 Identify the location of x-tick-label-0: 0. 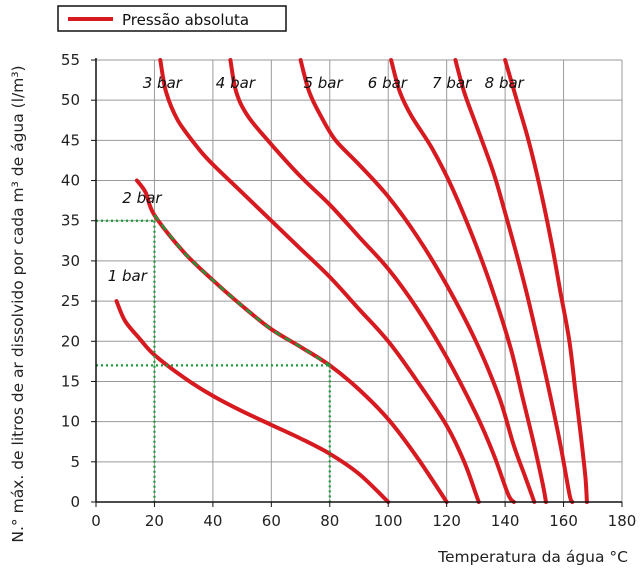
(96, 521).